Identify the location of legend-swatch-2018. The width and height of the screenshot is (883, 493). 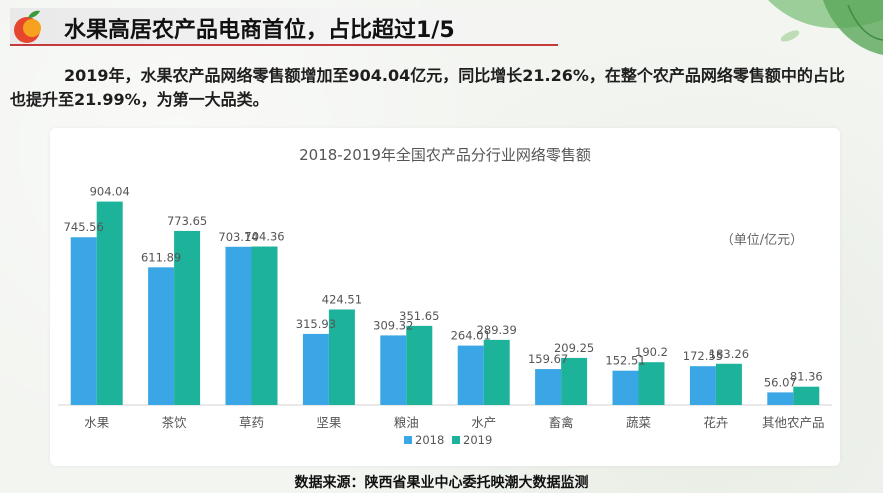
(408, 440).